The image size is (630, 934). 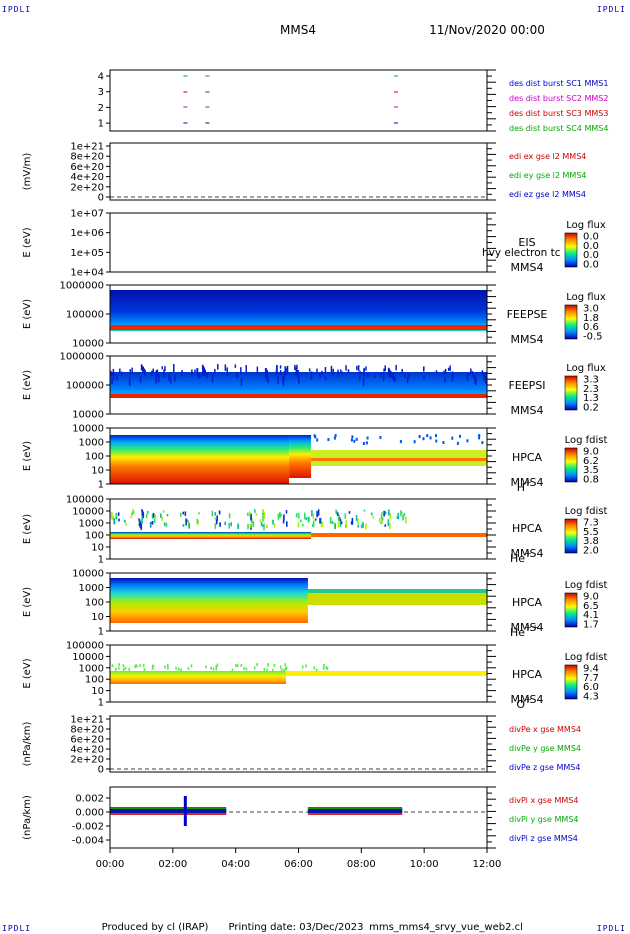 What do you see at coordinates (527, 410) in the screenshot?
I see `spacecraft-label: MMS4` at bounding box center [527, 410].